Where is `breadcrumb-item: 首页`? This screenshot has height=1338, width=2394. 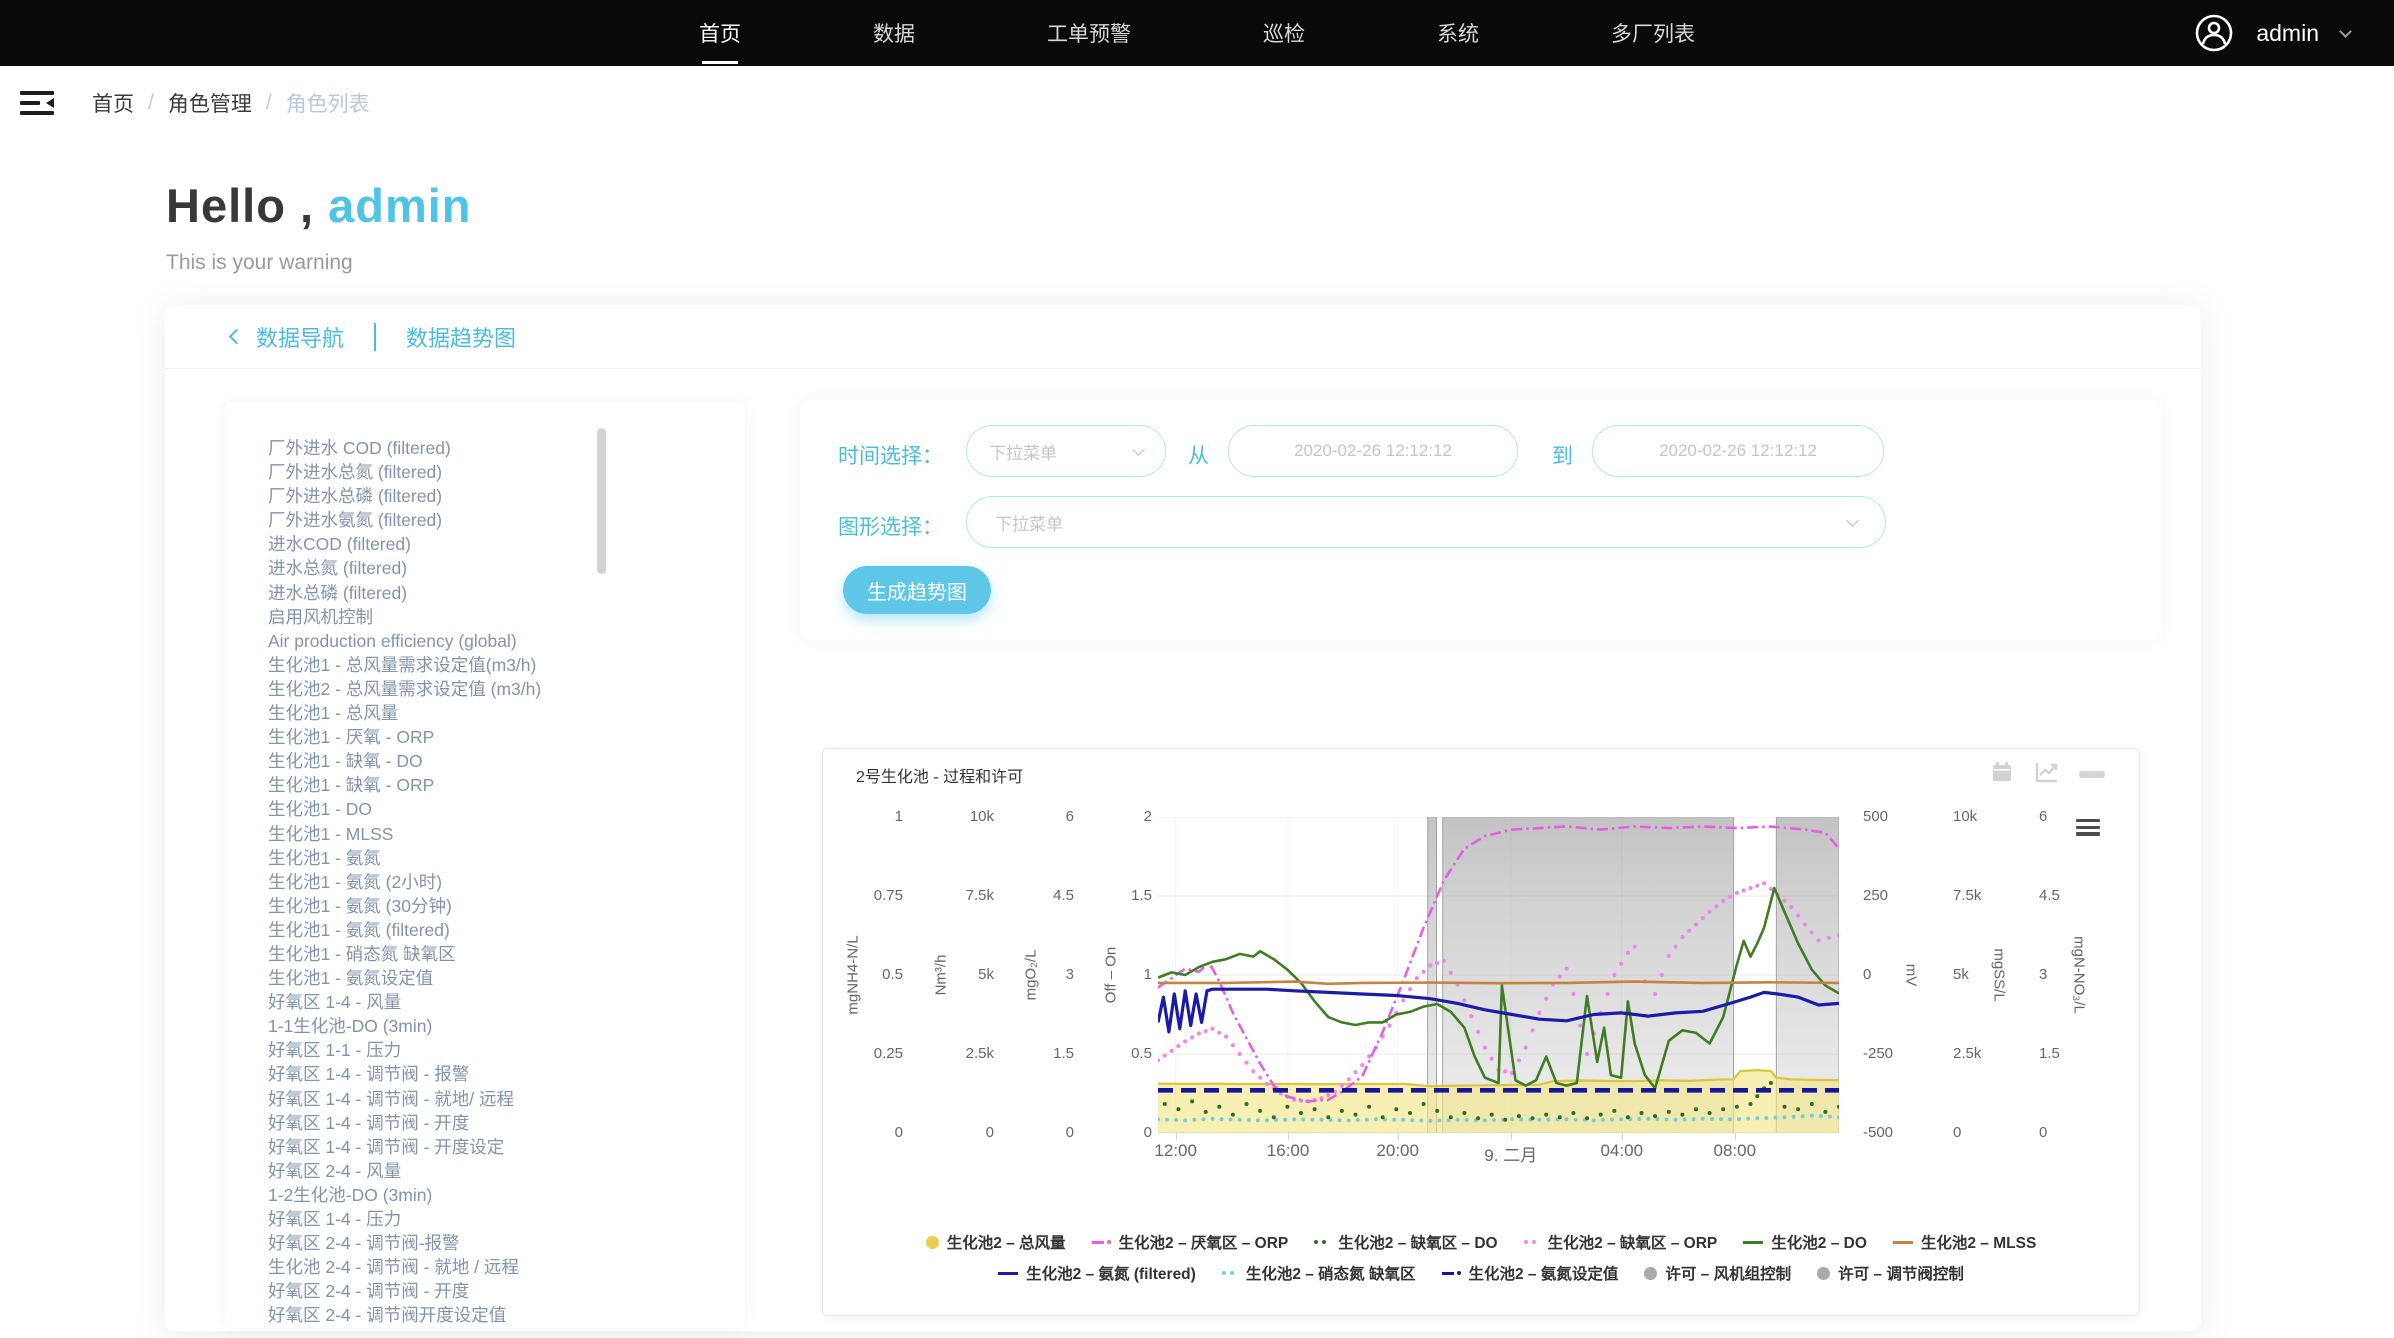 breadcrumb-item: 首页 is located at coordinates (113, 104).